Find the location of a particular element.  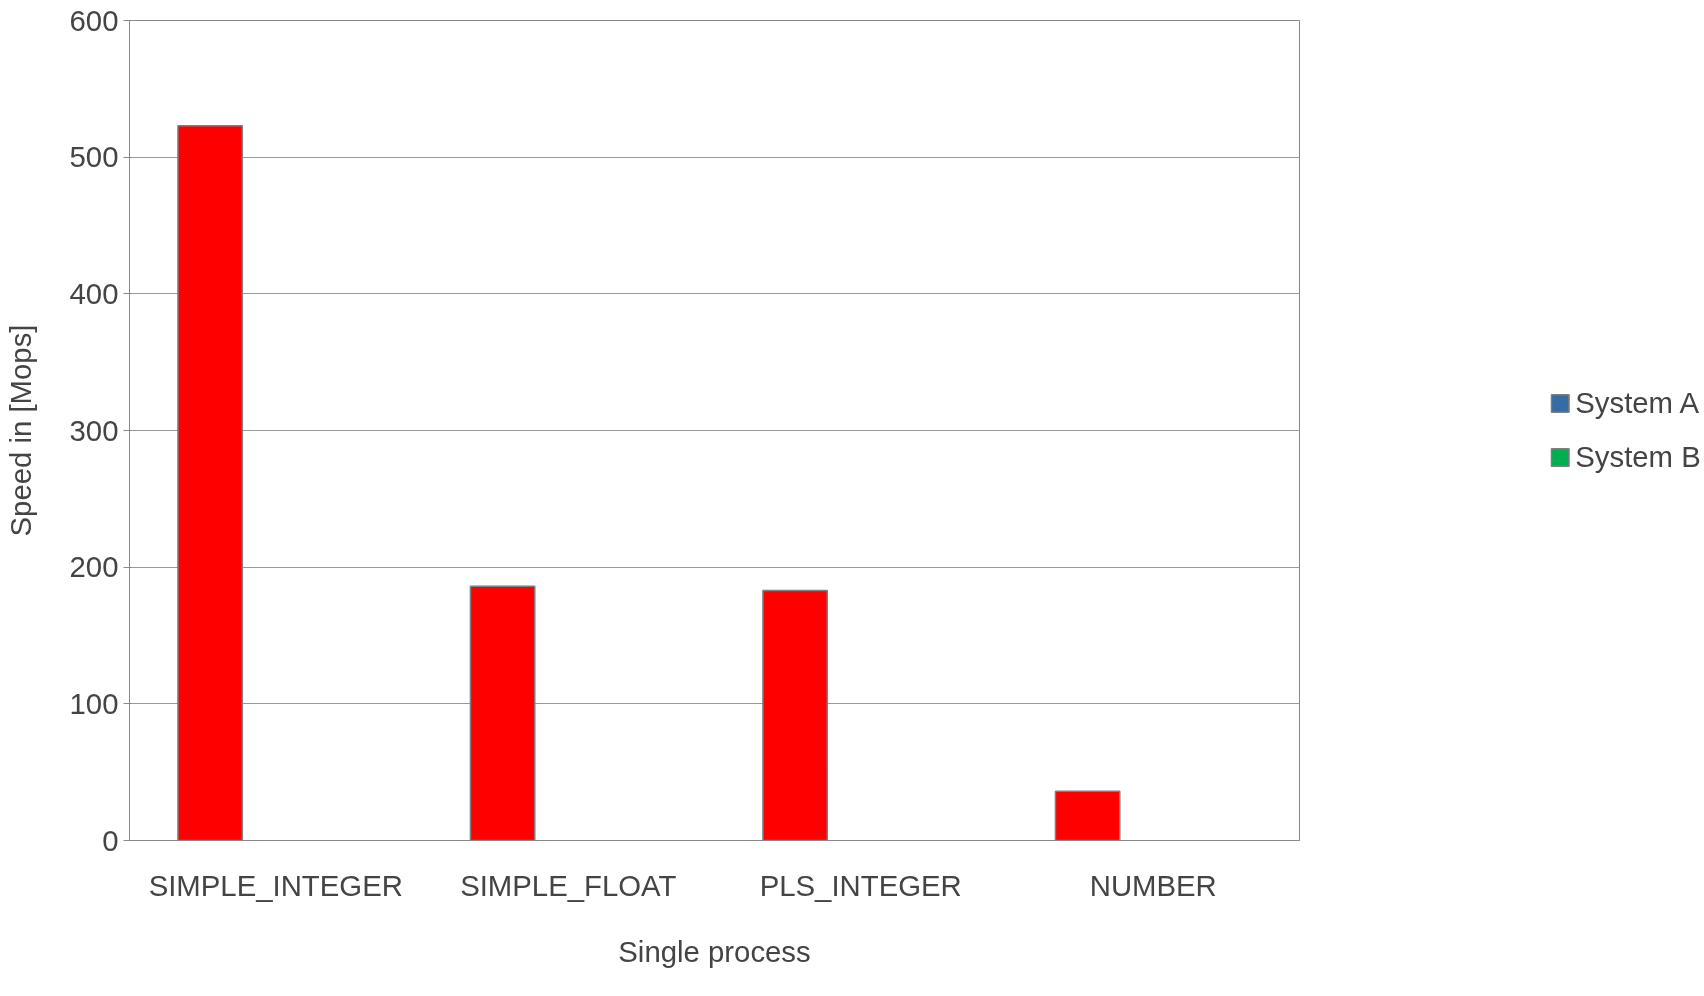

y-tick-label: 400 is located at coordinates (94, 293).